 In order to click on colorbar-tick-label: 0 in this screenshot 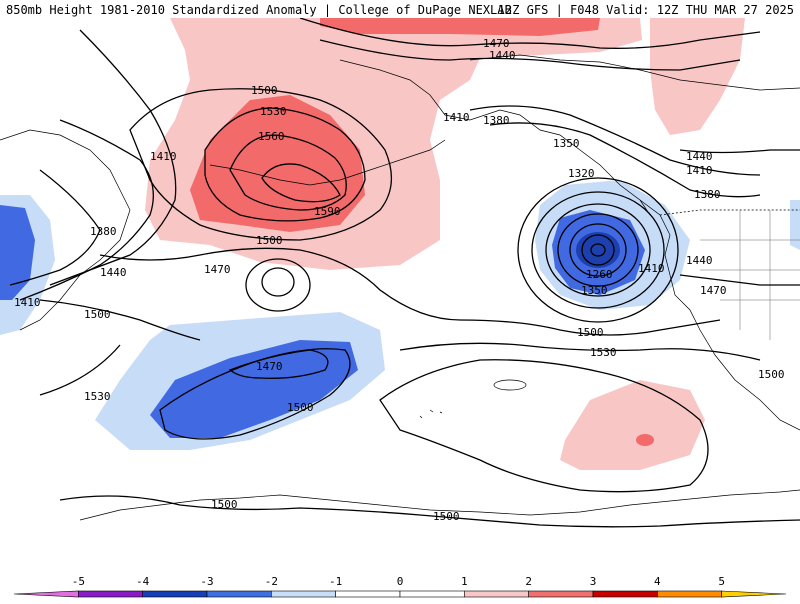, I will do `click(400, 581)`.